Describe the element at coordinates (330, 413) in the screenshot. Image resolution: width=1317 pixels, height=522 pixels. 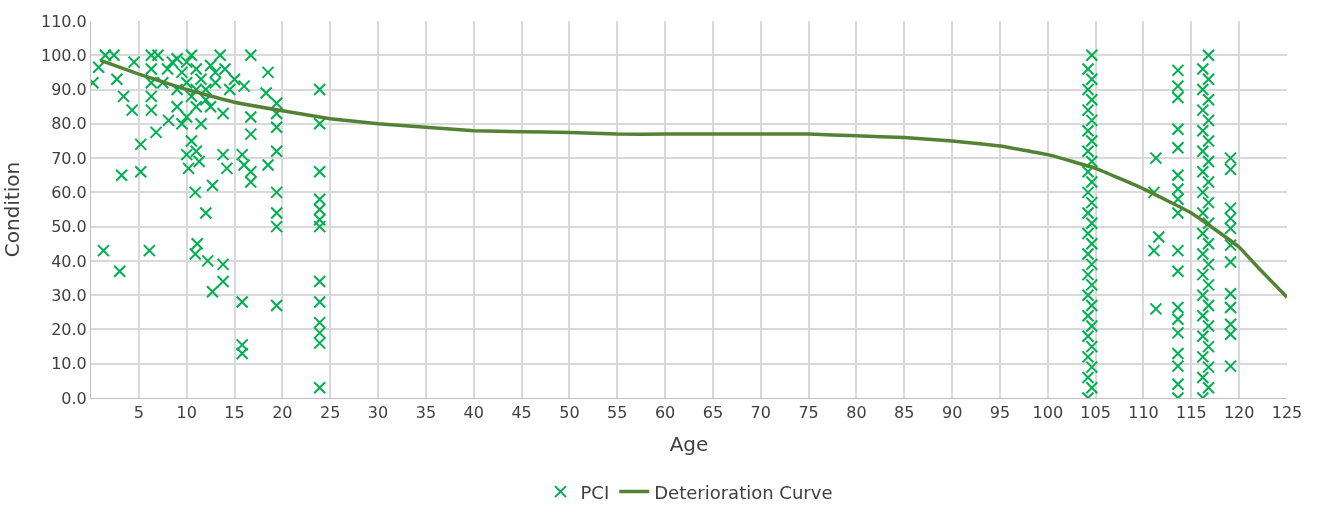
I see `x-tick-label: 25` at that location.